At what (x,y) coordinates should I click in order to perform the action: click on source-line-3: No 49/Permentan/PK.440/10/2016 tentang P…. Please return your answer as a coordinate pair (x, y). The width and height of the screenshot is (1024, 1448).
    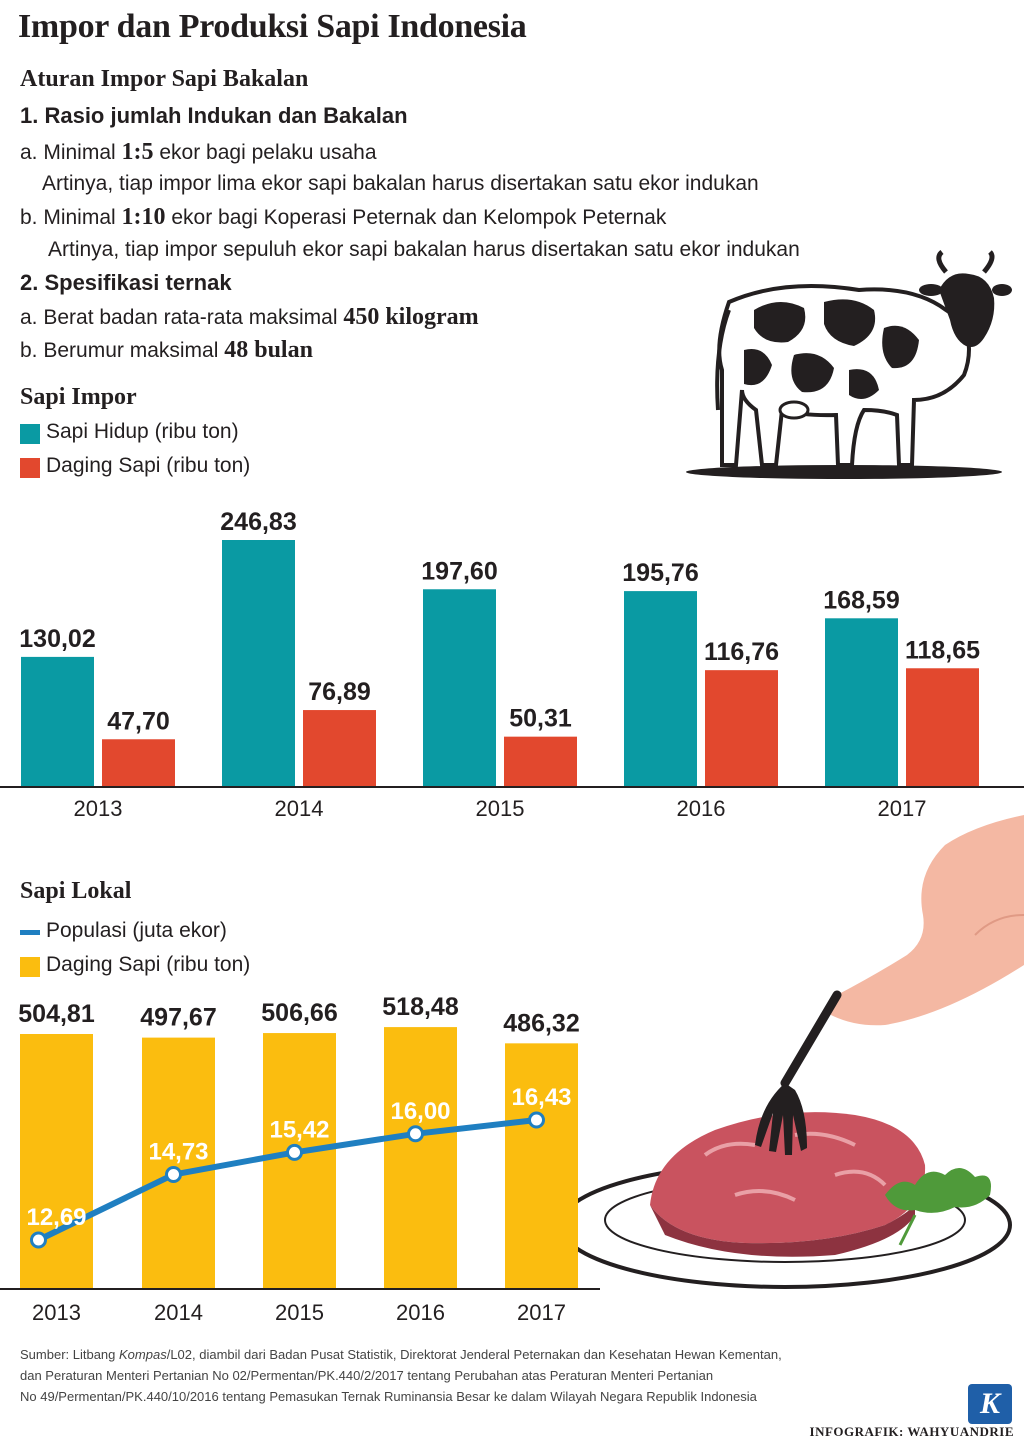
    Looking at the image, I should click on (388, 1396).